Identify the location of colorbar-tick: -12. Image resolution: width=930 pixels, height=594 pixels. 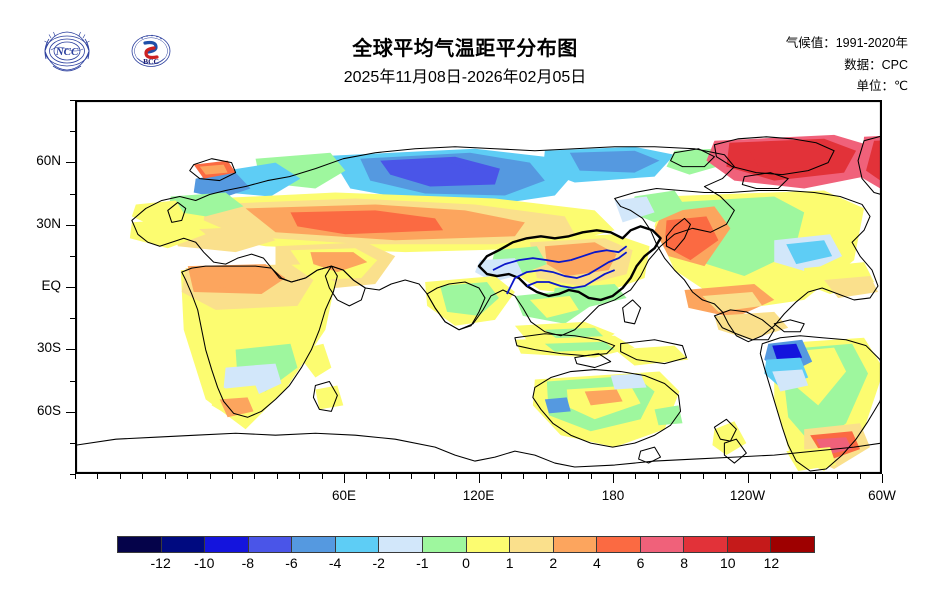
(160, 563).